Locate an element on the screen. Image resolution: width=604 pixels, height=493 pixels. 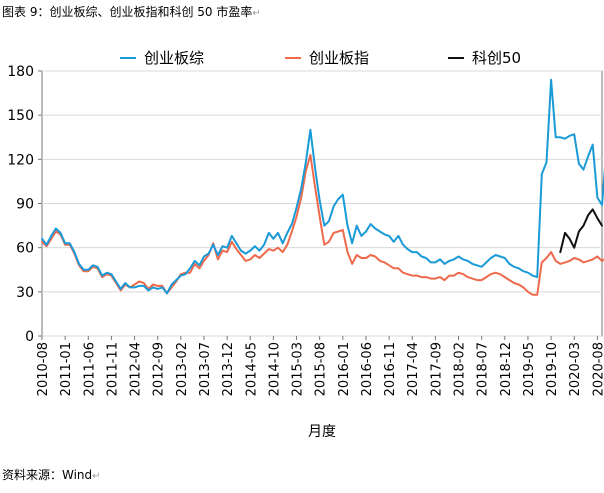
x-tick-label: 2017-09 is located at coordinates (436, 369).